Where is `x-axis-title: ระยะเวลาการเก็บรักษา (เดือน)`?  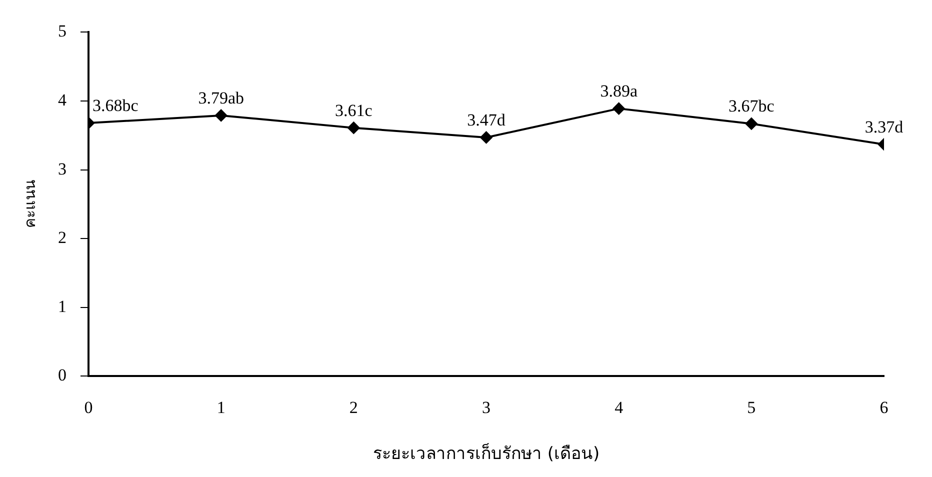
x-axis-title: ระยะเวลาการเก็บรักษา (เดือน) is located at coordinates (486, 453).